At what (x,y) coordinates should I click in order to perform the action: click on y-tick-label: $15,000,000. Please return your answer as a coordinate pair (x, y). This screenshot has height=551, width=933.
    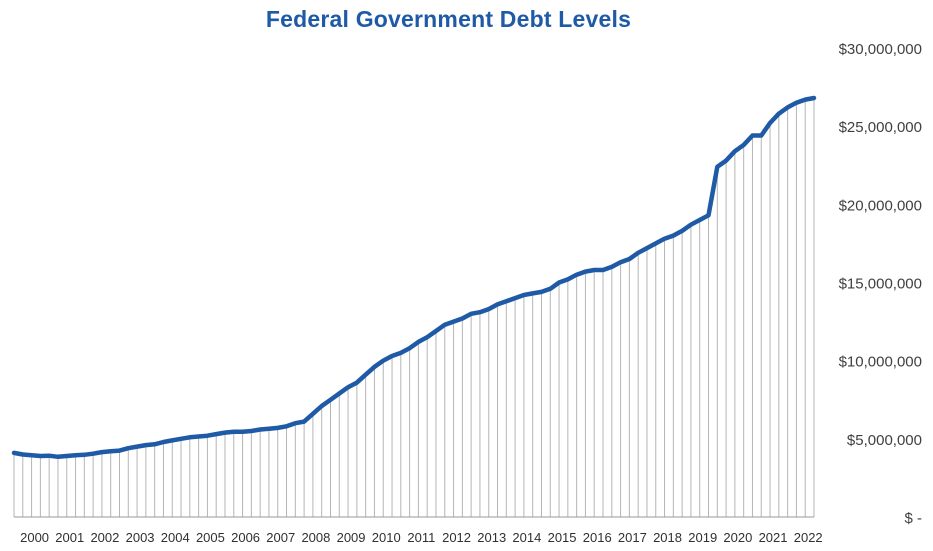
    Looking at the image, I should click on (880, 284).